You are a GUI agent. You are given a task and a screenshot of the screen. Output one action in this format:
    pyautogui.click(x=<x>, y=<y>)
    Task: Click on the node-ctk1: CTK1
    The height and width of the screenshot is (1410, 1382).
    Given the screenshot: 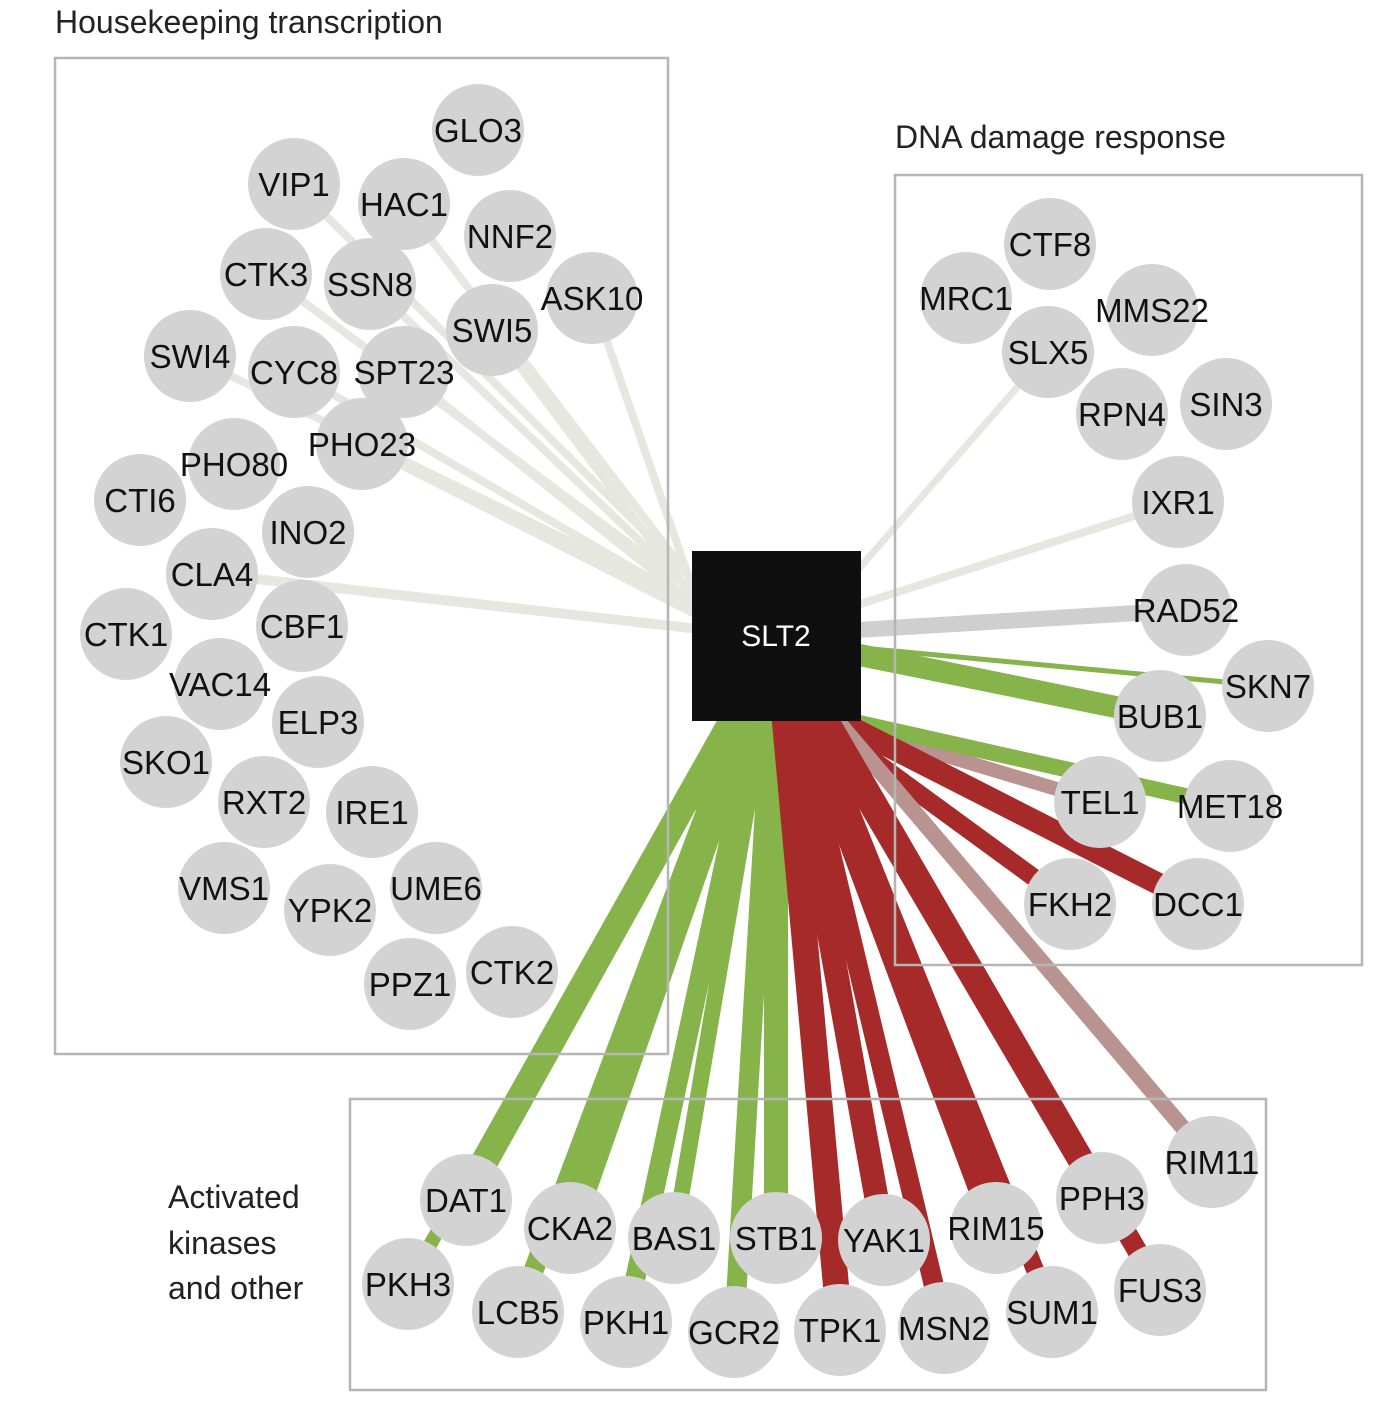 What is the action you would take?
    pyautogui.click(x=126, y=634)
    